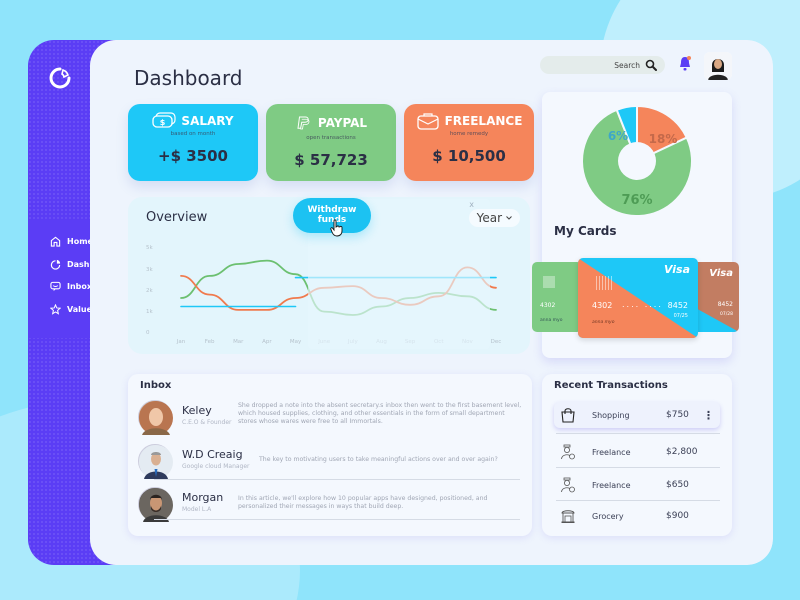  What do you see at coordinates (496, 342) in the screenshot?
I see `svg-text: Dec` at bounding box center [496, 342].